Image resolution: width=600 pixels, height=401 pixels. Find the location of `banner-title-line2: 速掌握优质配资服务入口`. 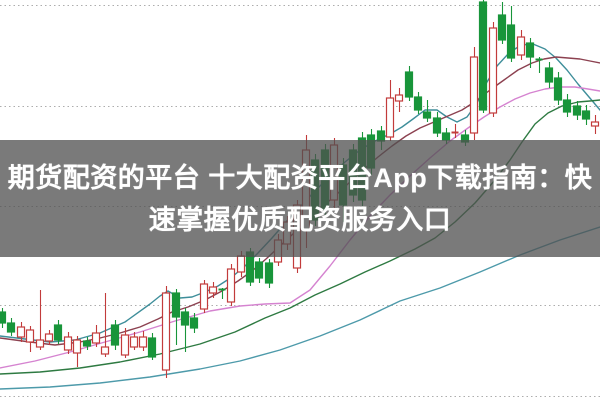

banner-title-line2: 速掌握优质配资服务入口 is located at coordinates (300, 219).